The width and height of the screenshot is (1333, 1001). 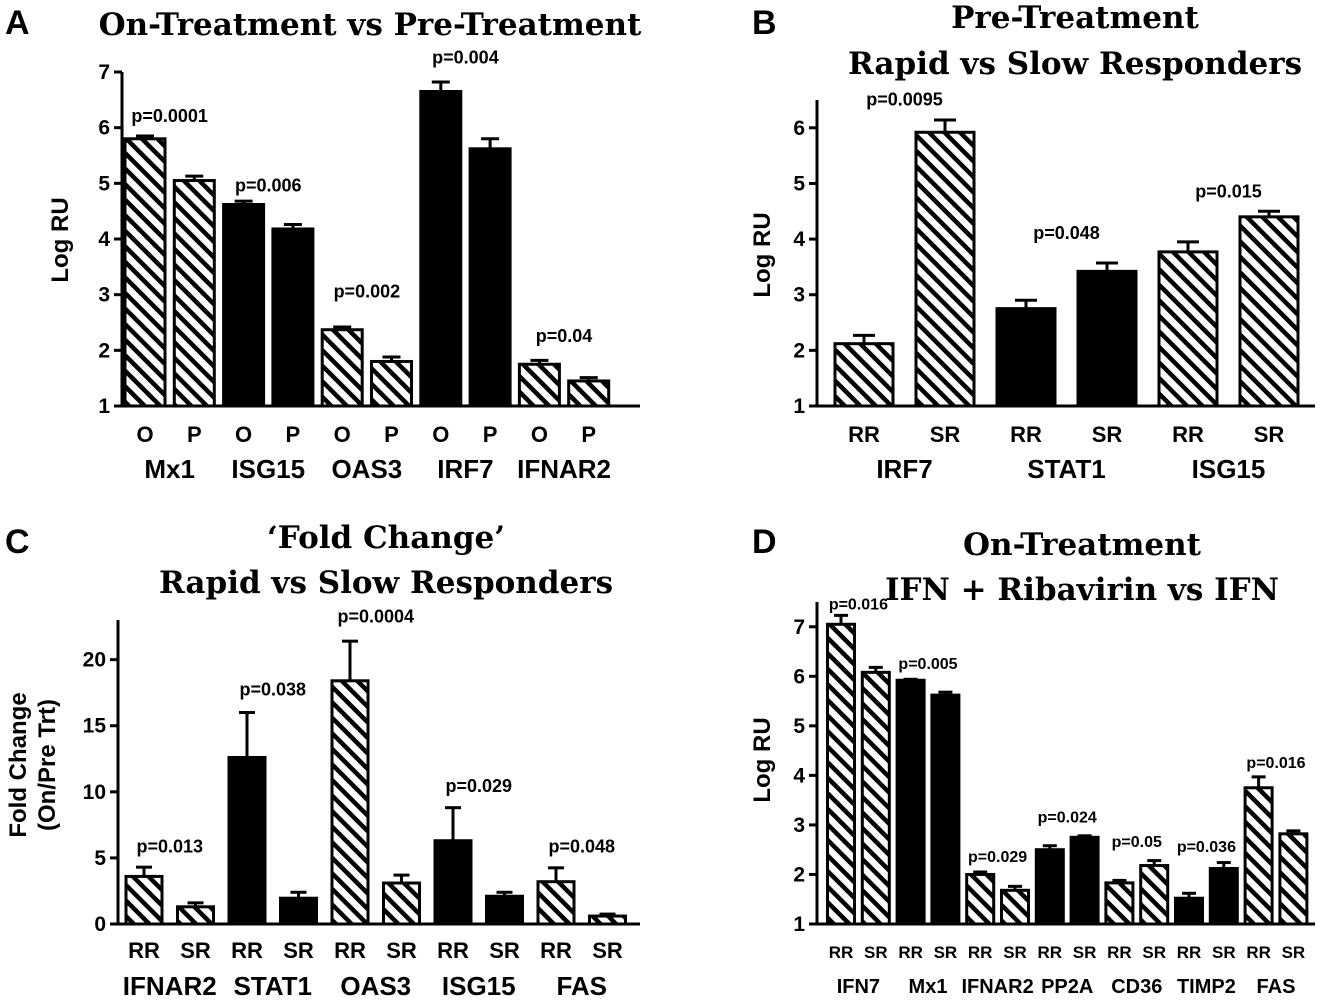 I want to click on y-tick-label: 7, so click(x=799, y=627).